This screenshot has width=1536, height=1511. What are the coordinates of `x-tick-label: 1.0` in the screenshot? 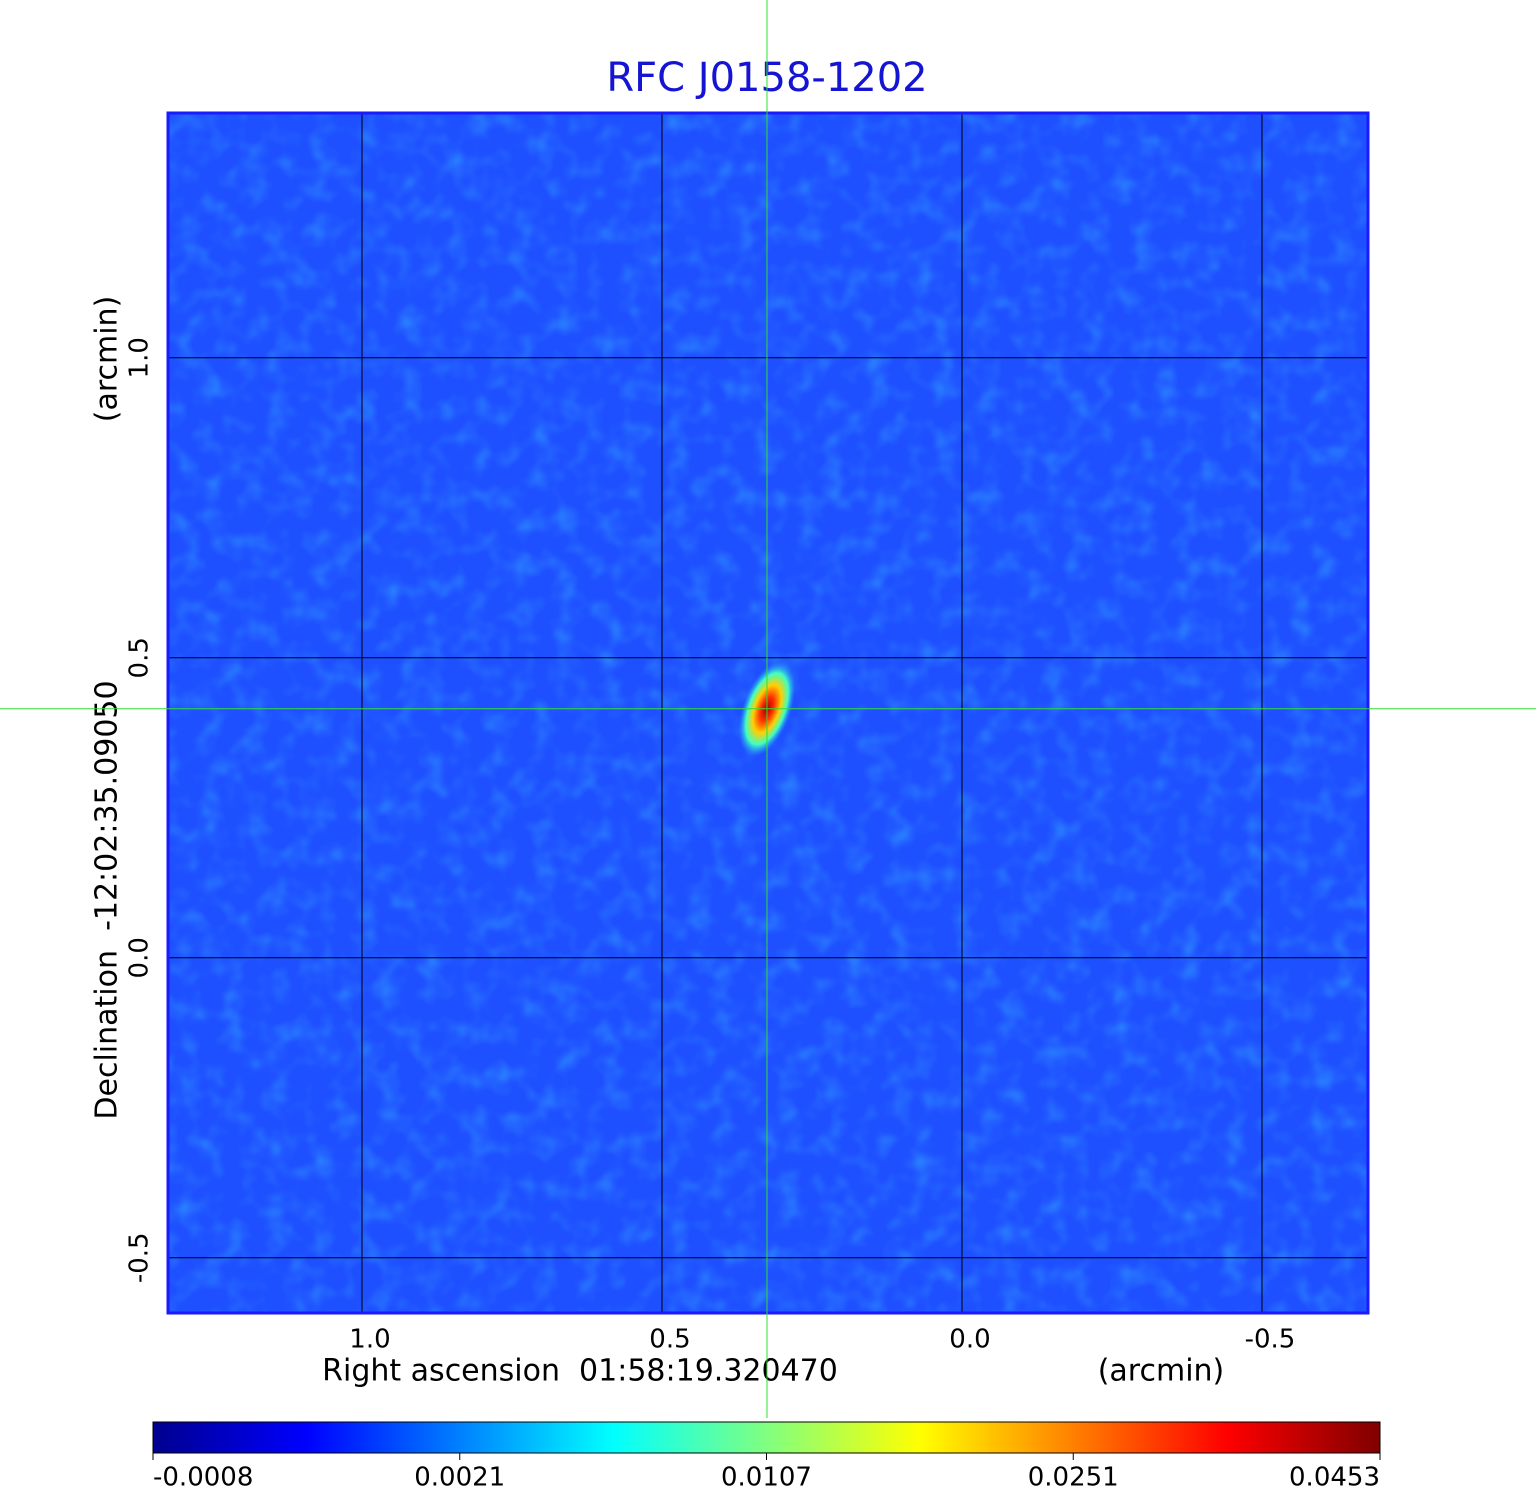 It's located at (369, 1340).